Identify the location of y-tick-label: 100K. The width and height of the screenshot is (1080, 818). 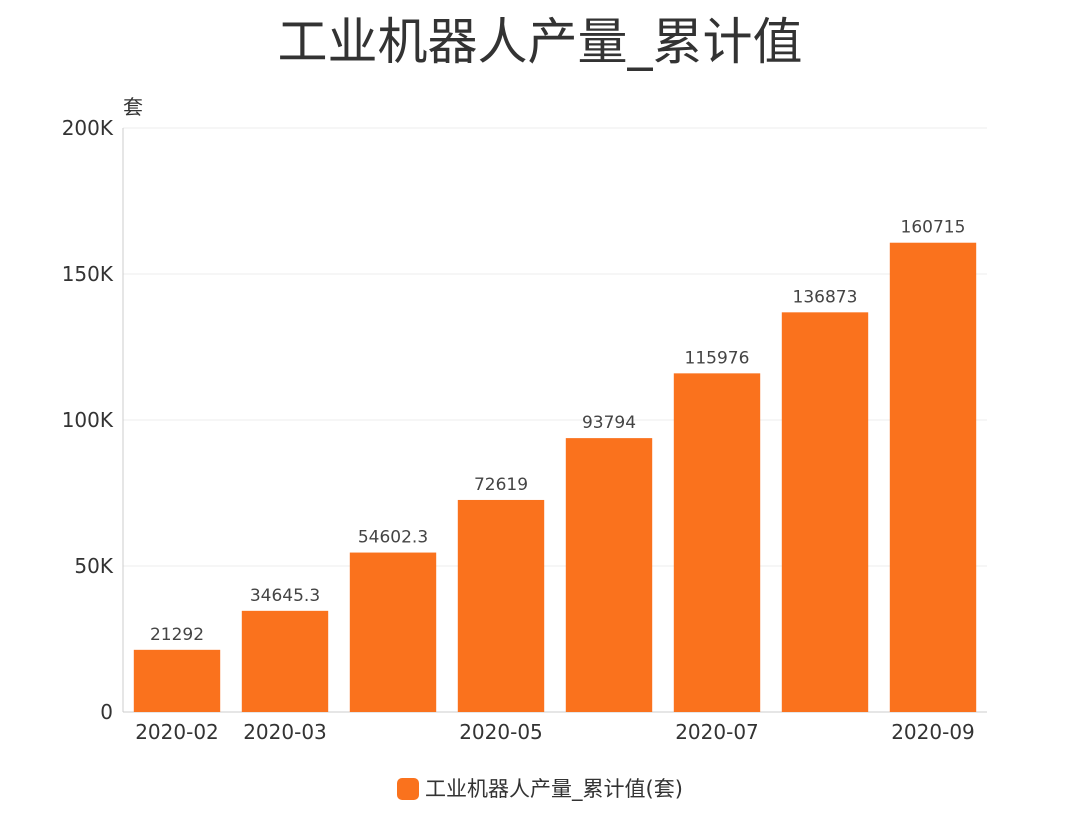
(88, 420).